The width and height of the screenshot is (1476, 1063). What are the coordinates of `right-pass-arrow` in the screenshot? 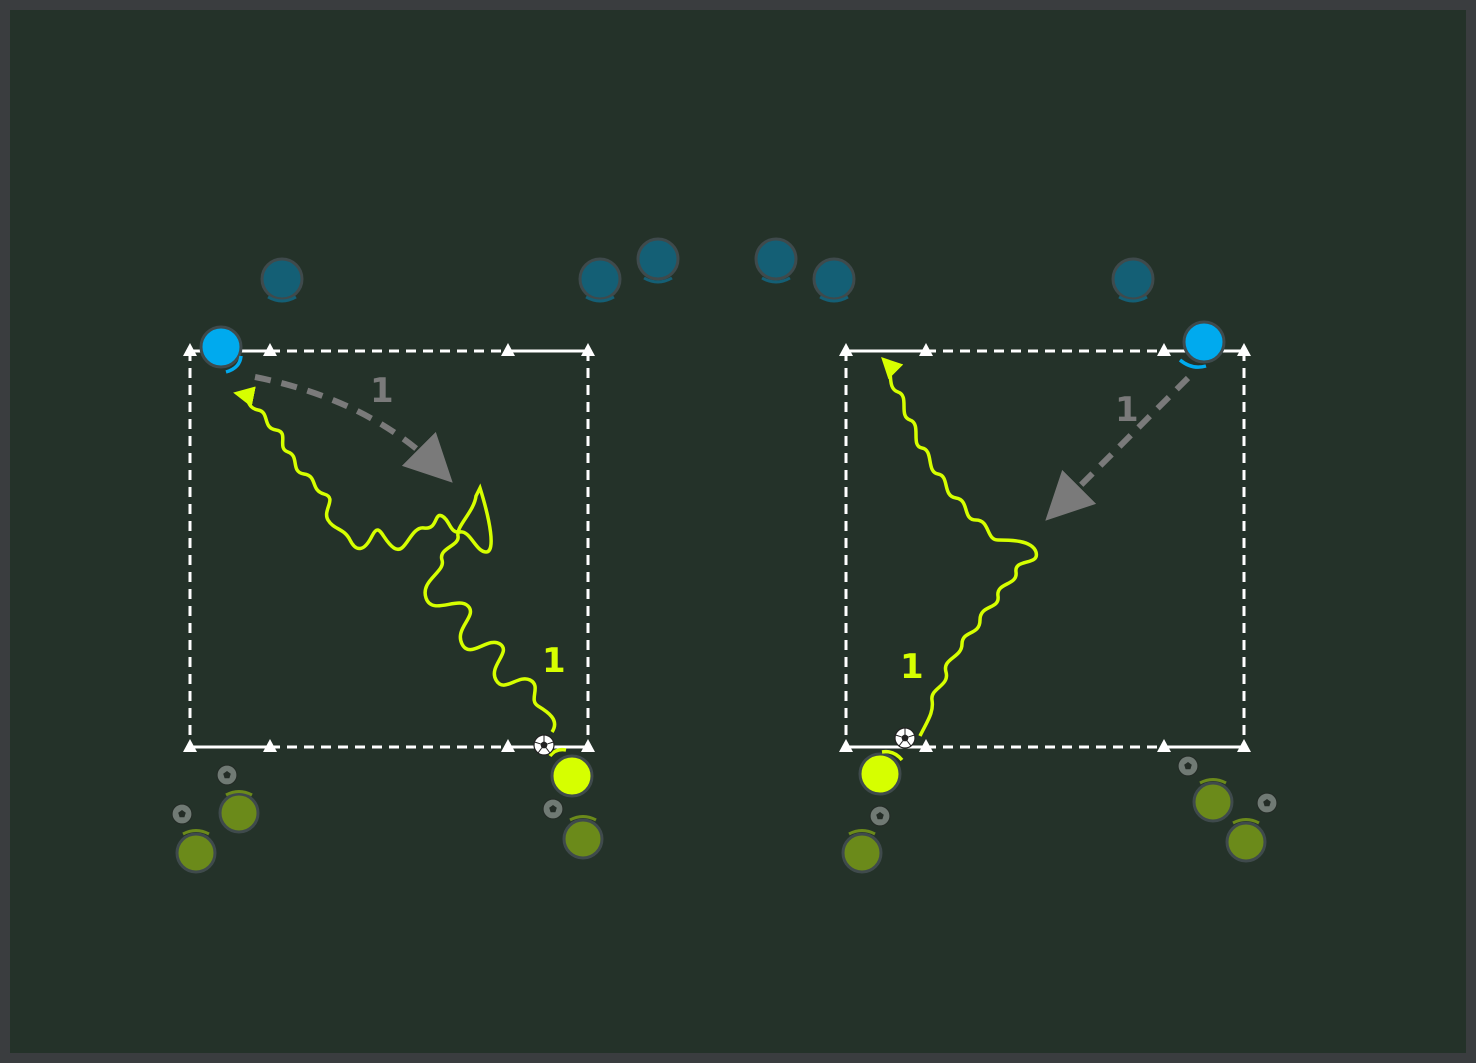 It's located at (1118, 448).